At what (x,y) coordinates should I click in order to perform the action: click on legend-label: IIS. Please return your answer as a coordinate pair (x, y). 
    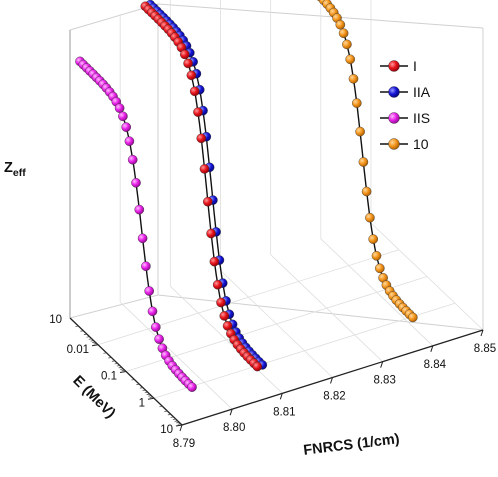
    Looking at the image, I should click on (421, 118).